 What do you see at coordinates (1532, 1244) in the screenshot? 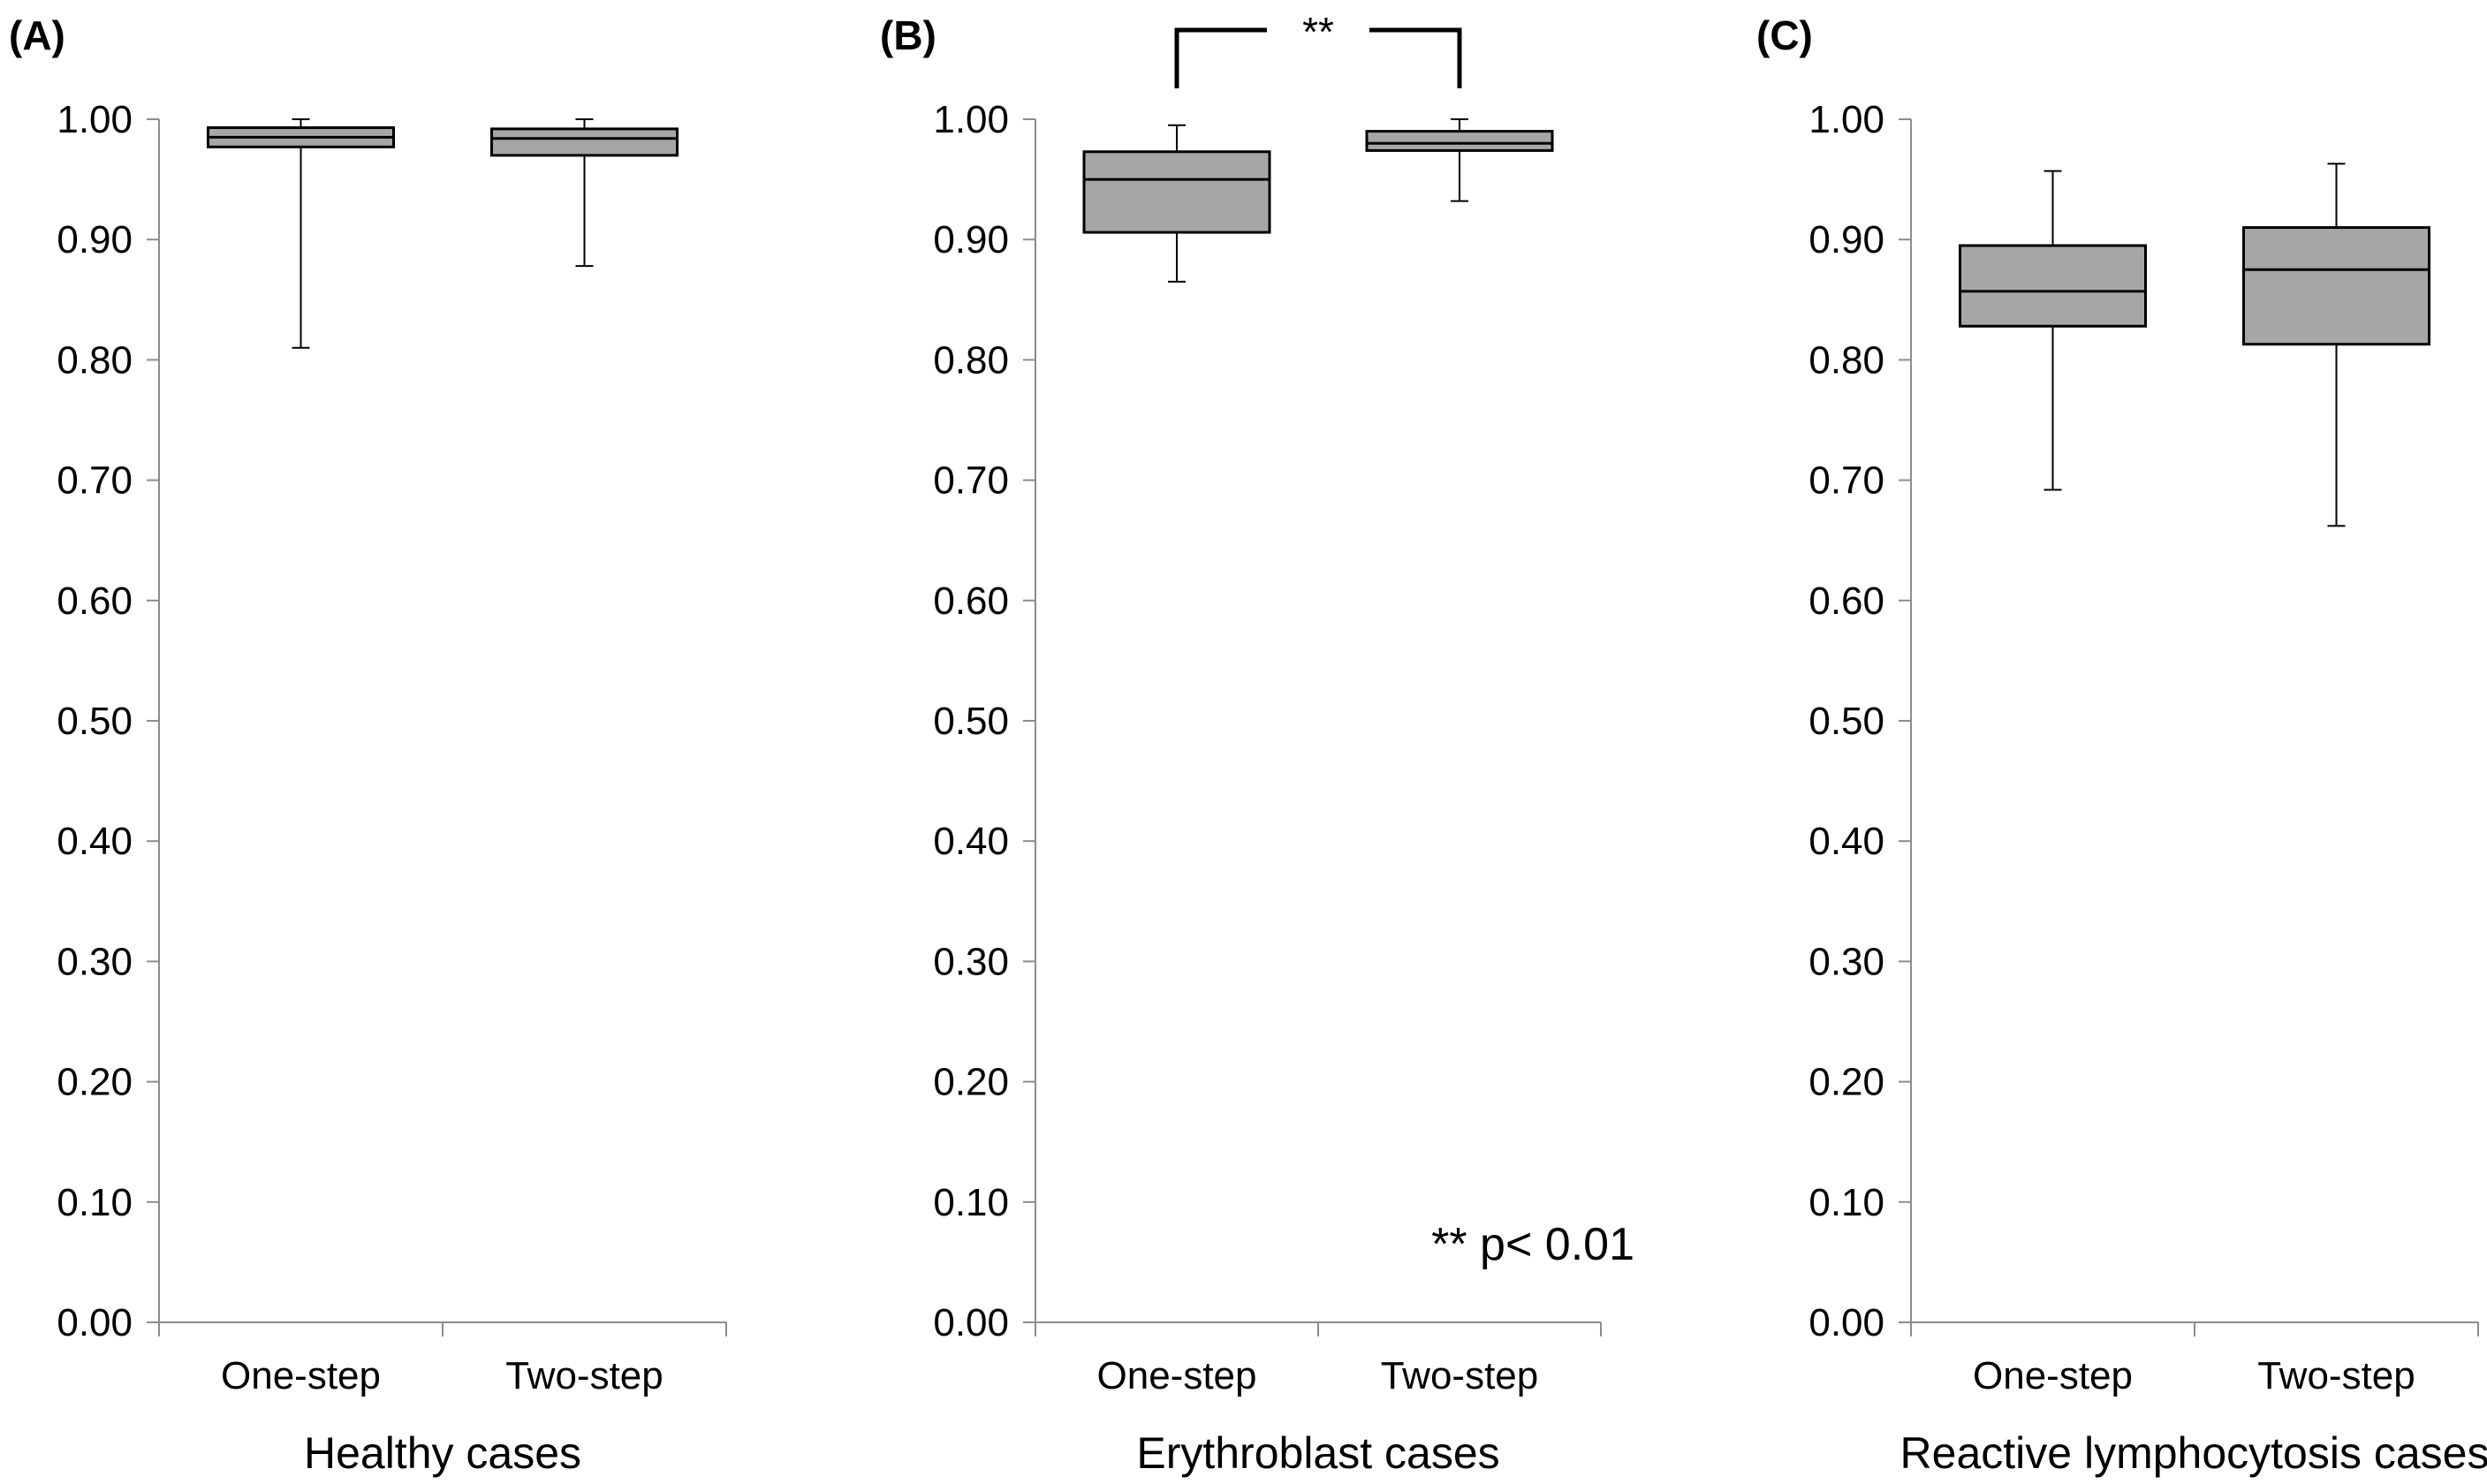
I see `significance-note: ** p< 0.01` at bounding box center [1532, 1244].